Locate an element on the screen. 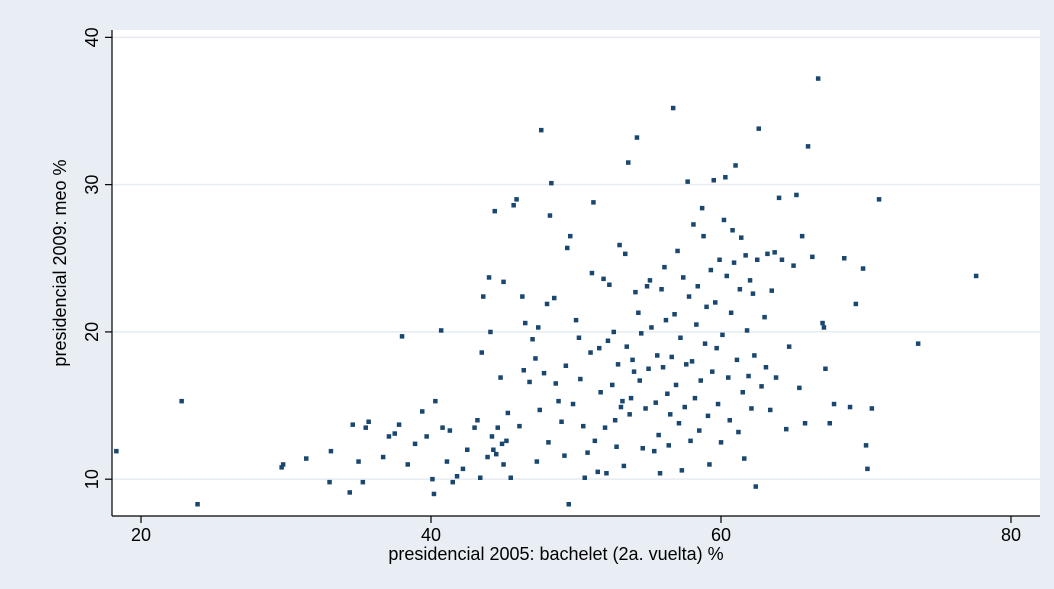  y-axis-title: presidencial 2009: meo % is located at coordinates (60, 262).